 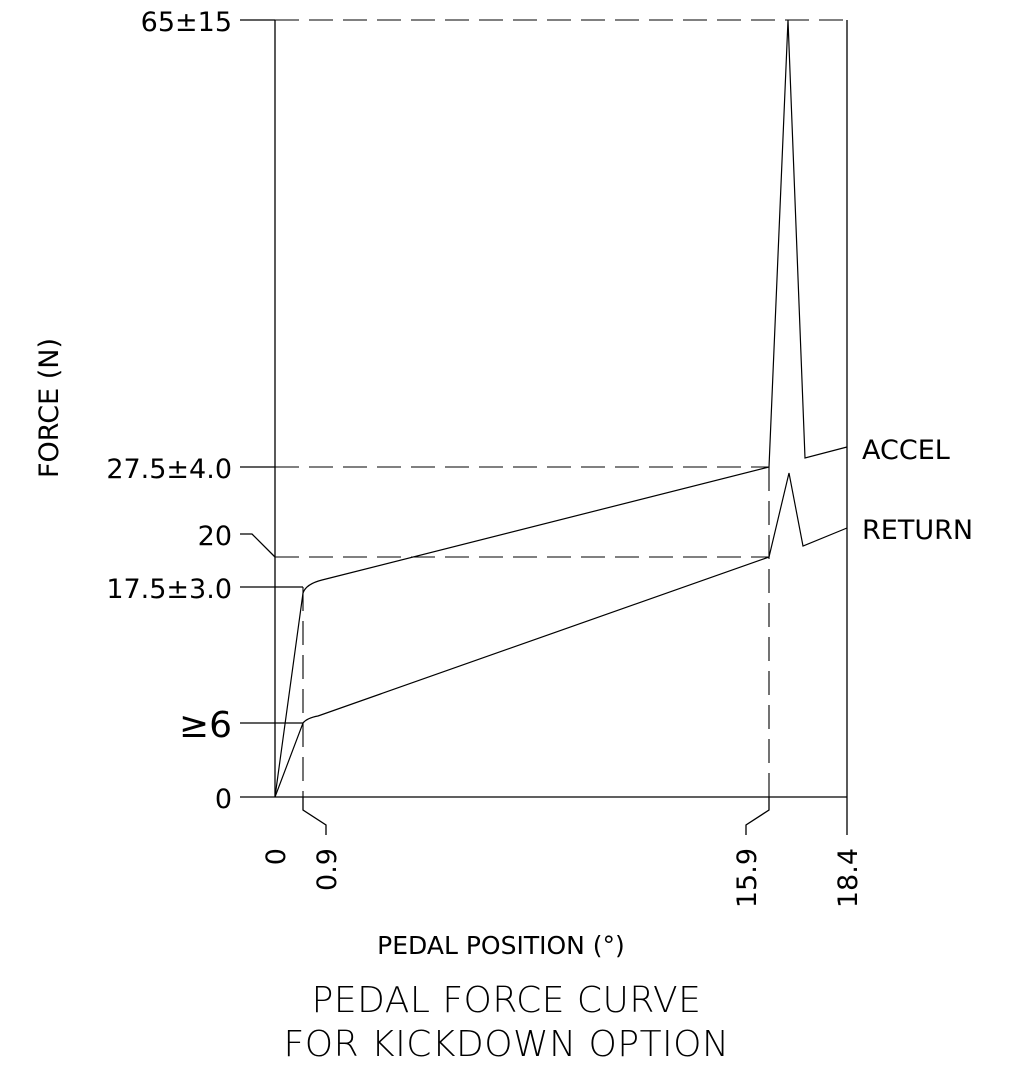 I want to click on series-label-return: RETURN, so click(x=917, y=530).